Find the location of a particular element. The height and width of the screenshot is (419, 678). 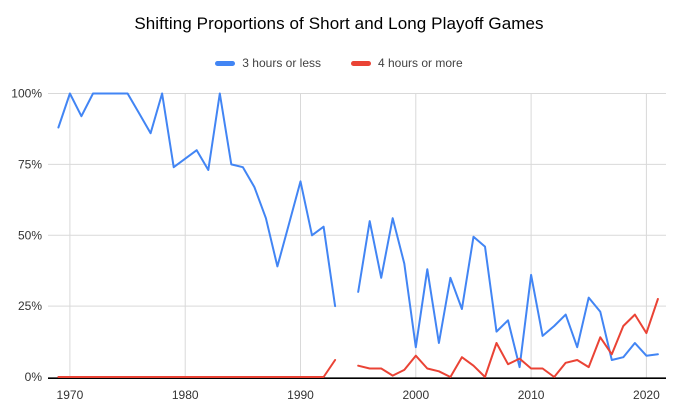

x-axis-tick-label: 2000 is located at coordinates (415, 395).